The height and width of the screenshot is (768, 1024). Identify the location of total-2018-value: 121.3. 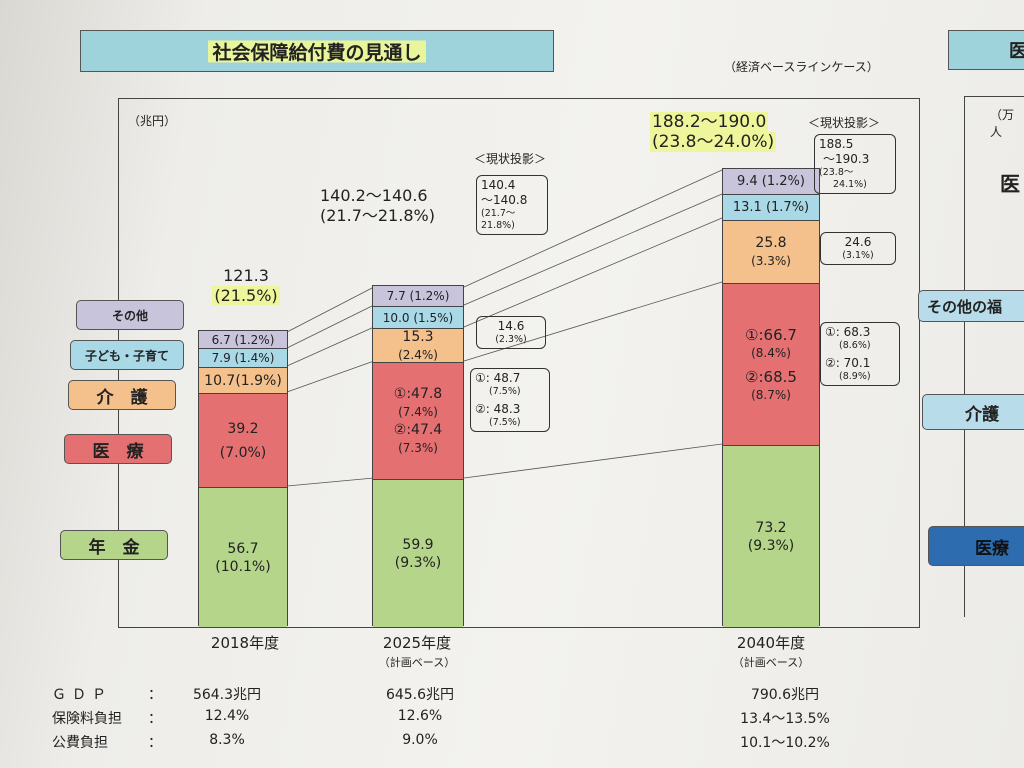
(246, 275).